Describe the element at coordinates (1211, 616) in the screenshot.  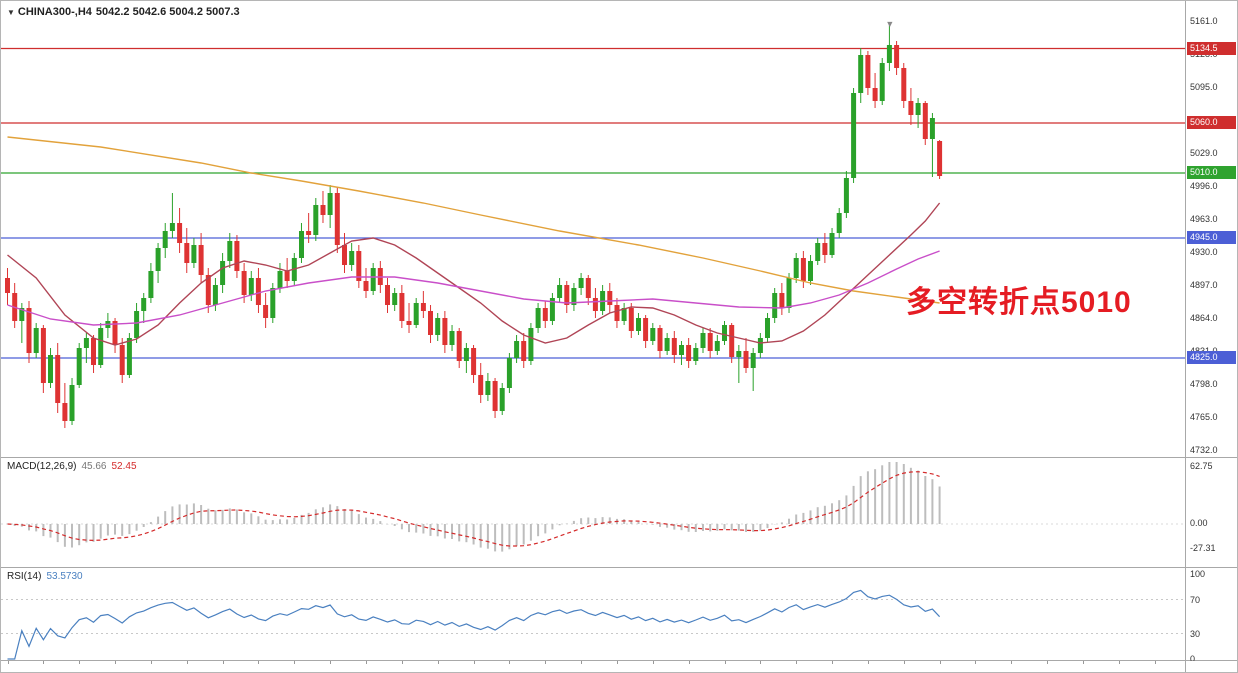
I see `rsi-axis: 100 70 30 0` at that location.